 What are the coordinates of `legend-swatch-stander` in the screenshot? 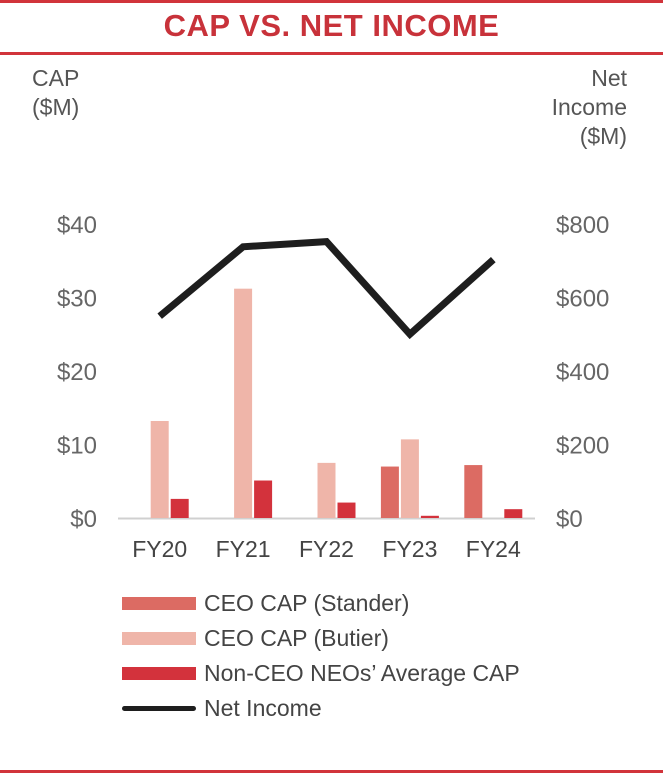 It's located at (159, 603).